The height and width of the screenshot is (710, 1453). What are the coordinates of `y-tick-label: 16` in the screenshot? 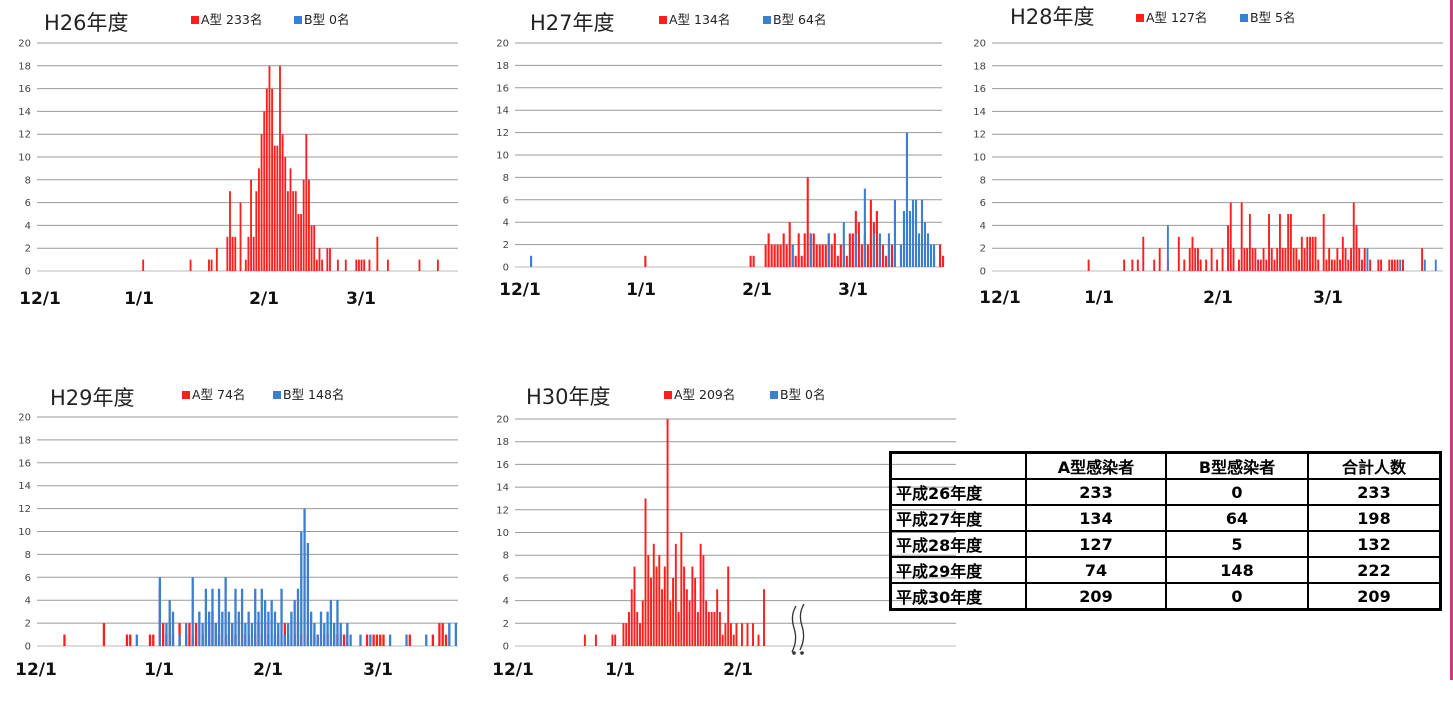 It's located at (24, 89).